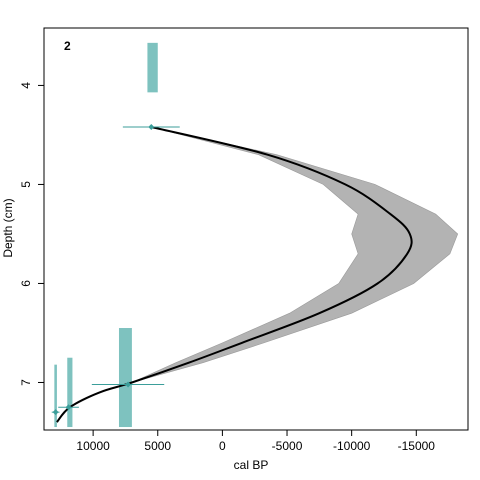 The width and height of the screenshot is (480, 480). What do you see at coordinates (352, 446) in the screenshot?
I see `x-tick-label-5: -10000` at bounding box center [352, 446].